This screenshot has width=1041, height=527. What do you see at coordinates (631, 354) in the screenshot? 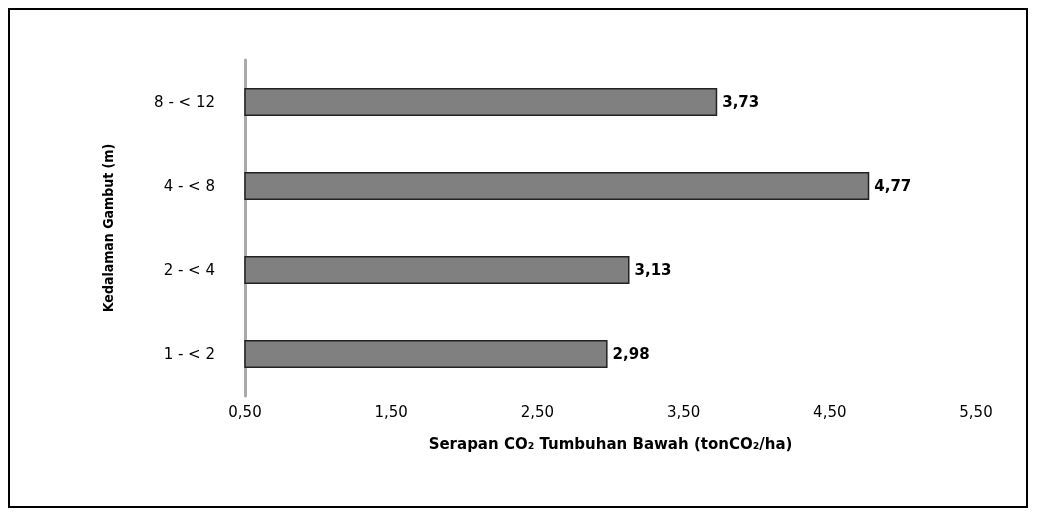
I see `data-label: 2,98` at bounding box center [631, 354].